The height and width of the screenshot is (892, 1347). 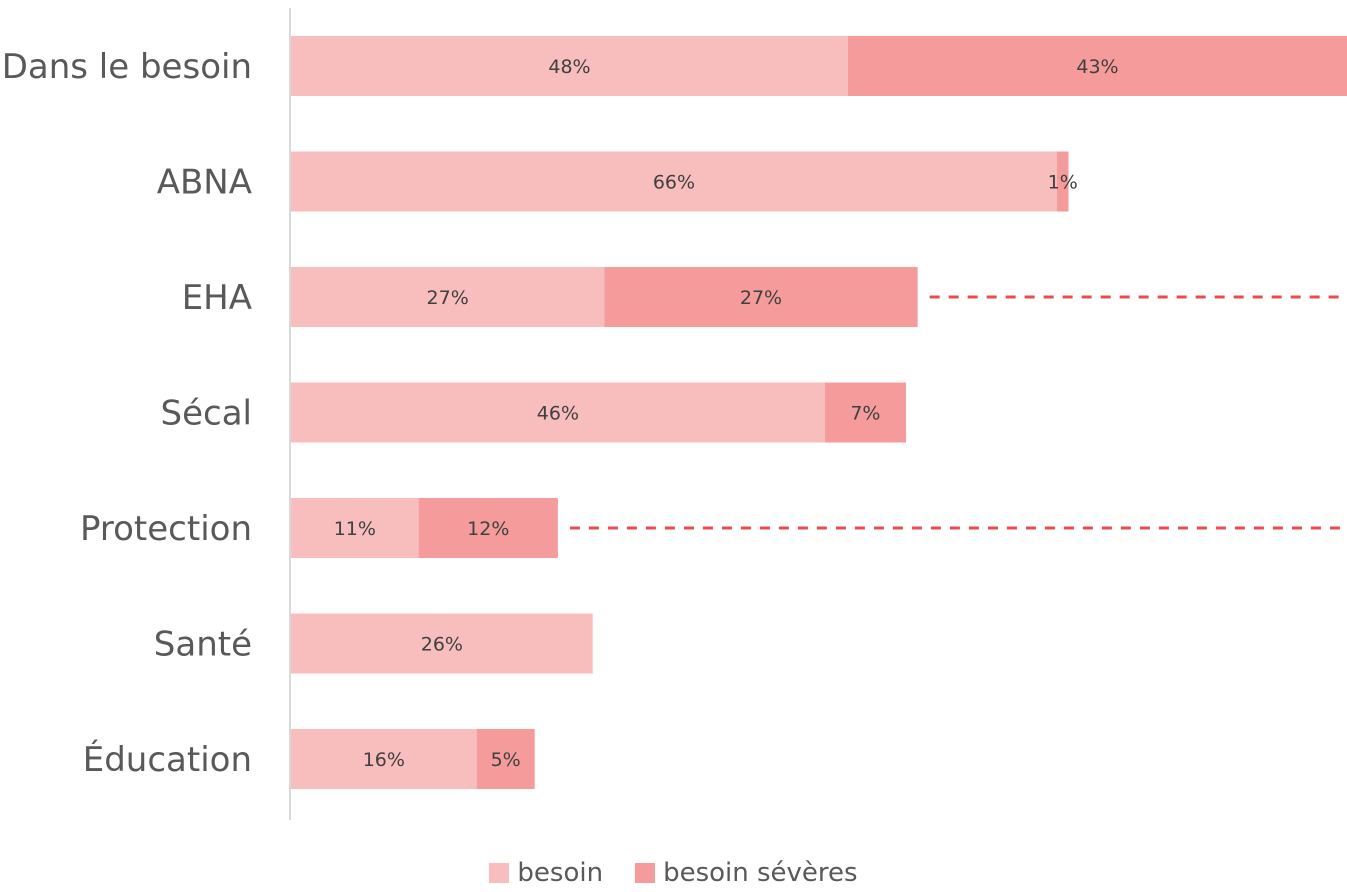 I want to click on data-label-dans-le-besoin-series-0: 48%, so click(x=569, y=67).